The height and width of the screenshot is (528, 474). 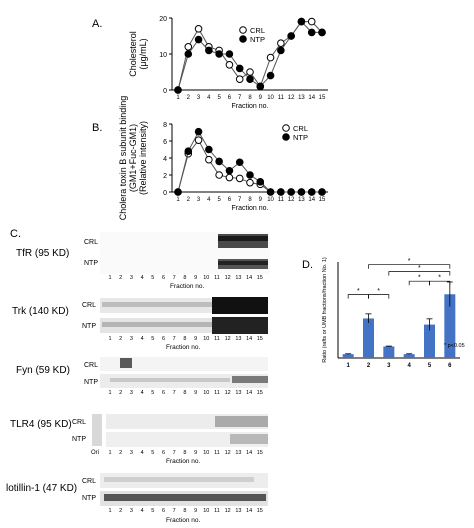 I want to click on chart-a-xtick-label-6: 7, so click(x=240, y=98).